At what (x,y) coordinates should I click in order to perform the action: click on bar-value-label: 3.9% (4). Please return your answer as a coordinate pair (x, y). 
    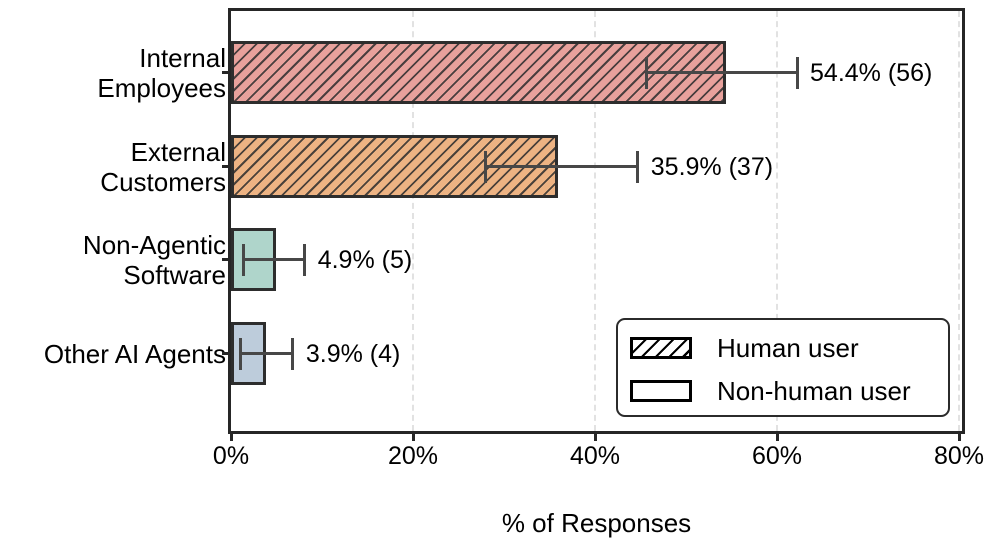
    Looking at the image, I should click on (353, 353).